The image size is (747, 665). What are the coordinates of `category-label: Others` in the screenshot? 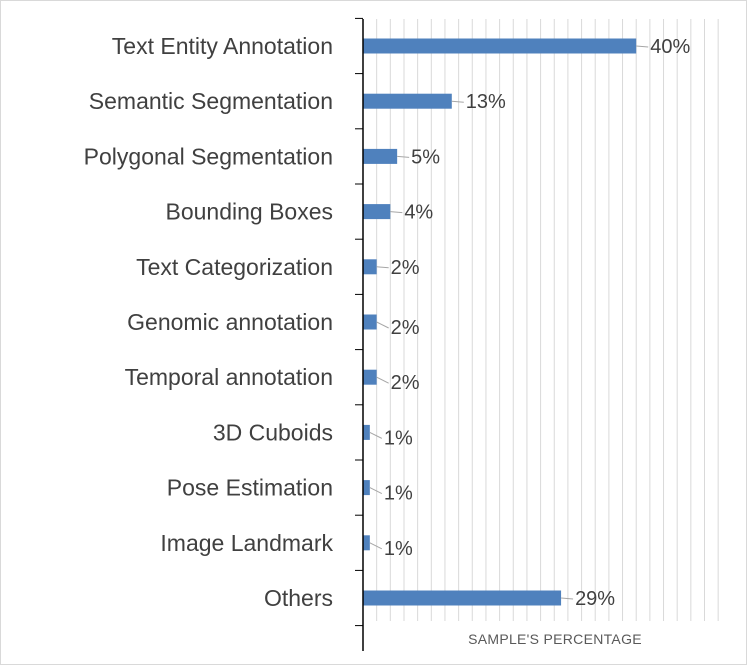 It's located at (298, 598).